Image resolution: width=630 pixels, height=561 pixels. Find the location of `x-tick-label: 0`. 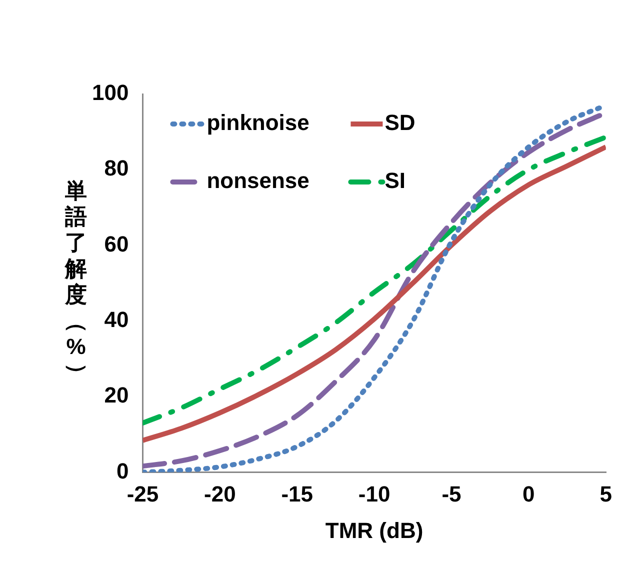

x-tick-label: 0 is located at coordinates (528, 493).